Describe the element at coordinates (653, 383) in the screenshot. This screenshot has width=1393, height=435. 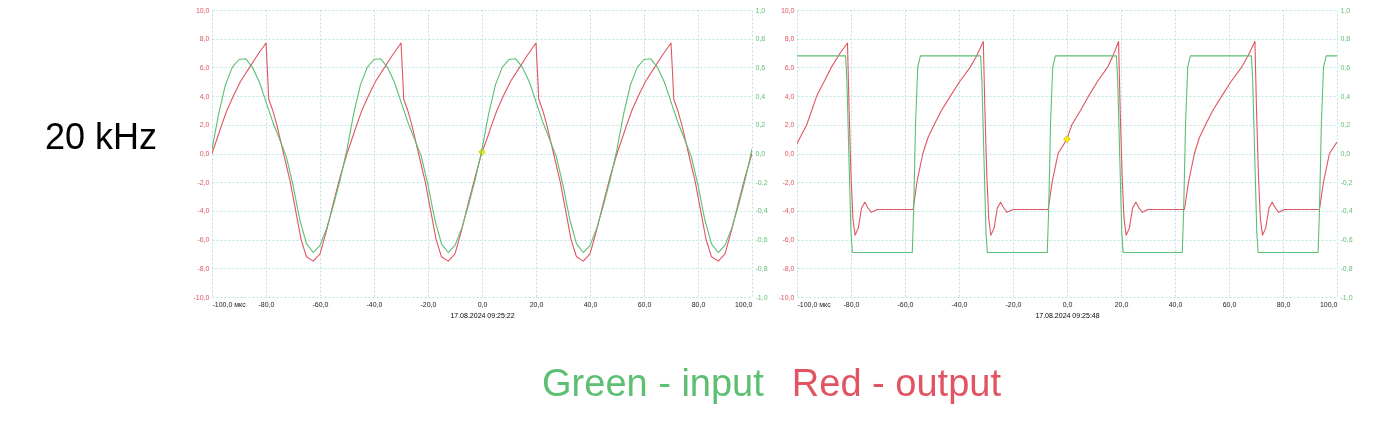
I see `text: Green - input` at that location.